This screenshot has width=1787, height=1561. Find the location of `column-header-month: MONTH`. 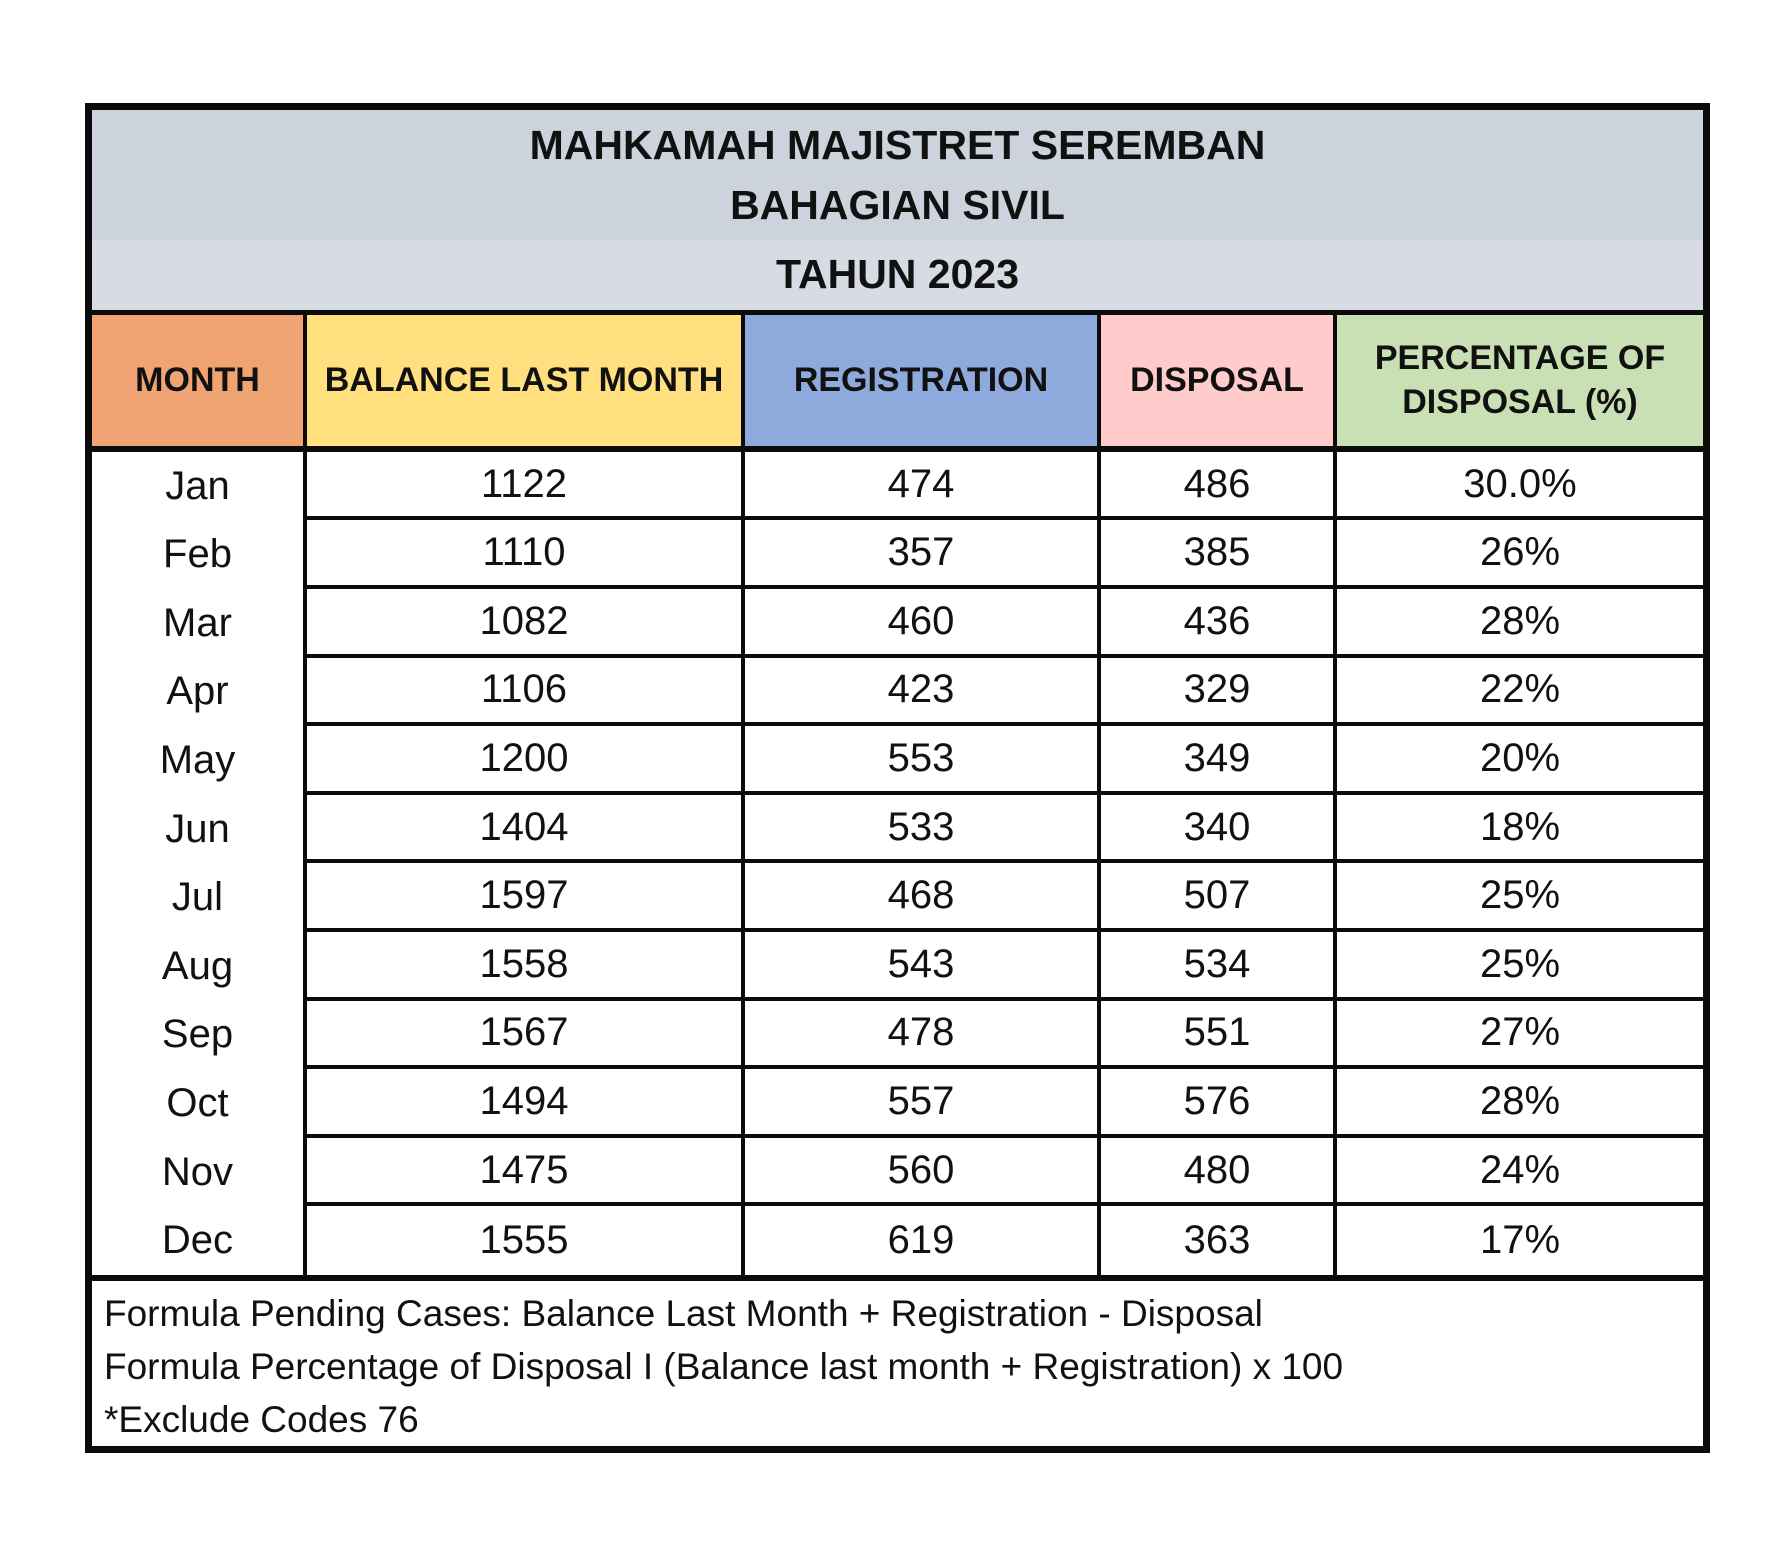

column-header-month: MONTH is located at coordinates (197, 380).